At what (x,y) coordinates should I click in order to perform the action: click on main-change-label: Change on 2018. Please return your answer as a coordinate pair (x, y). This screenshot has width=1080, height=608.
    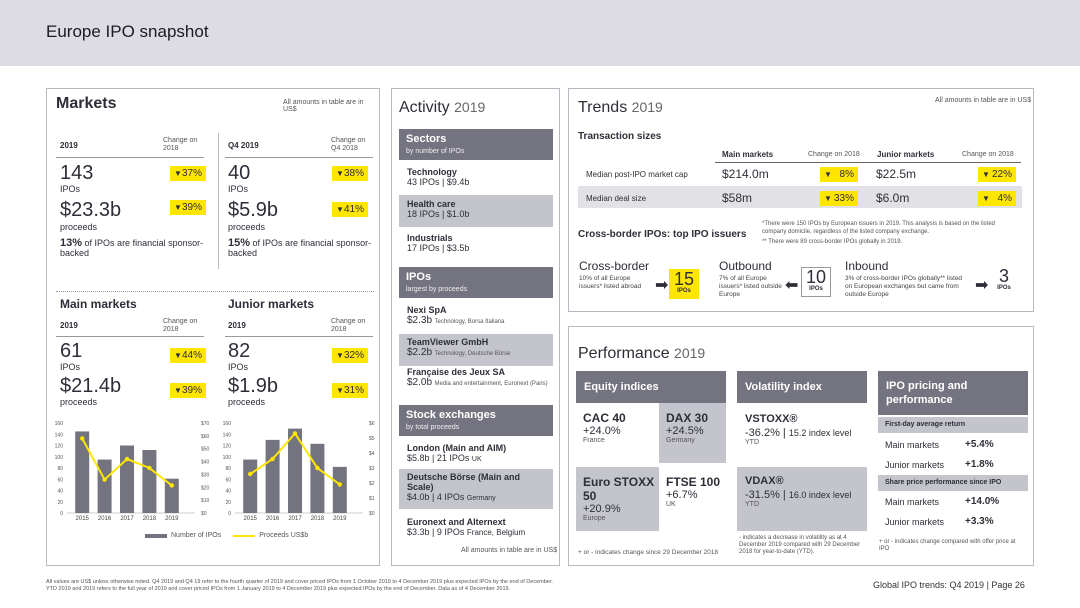
    Looking at the image, I should click on (180, 325).